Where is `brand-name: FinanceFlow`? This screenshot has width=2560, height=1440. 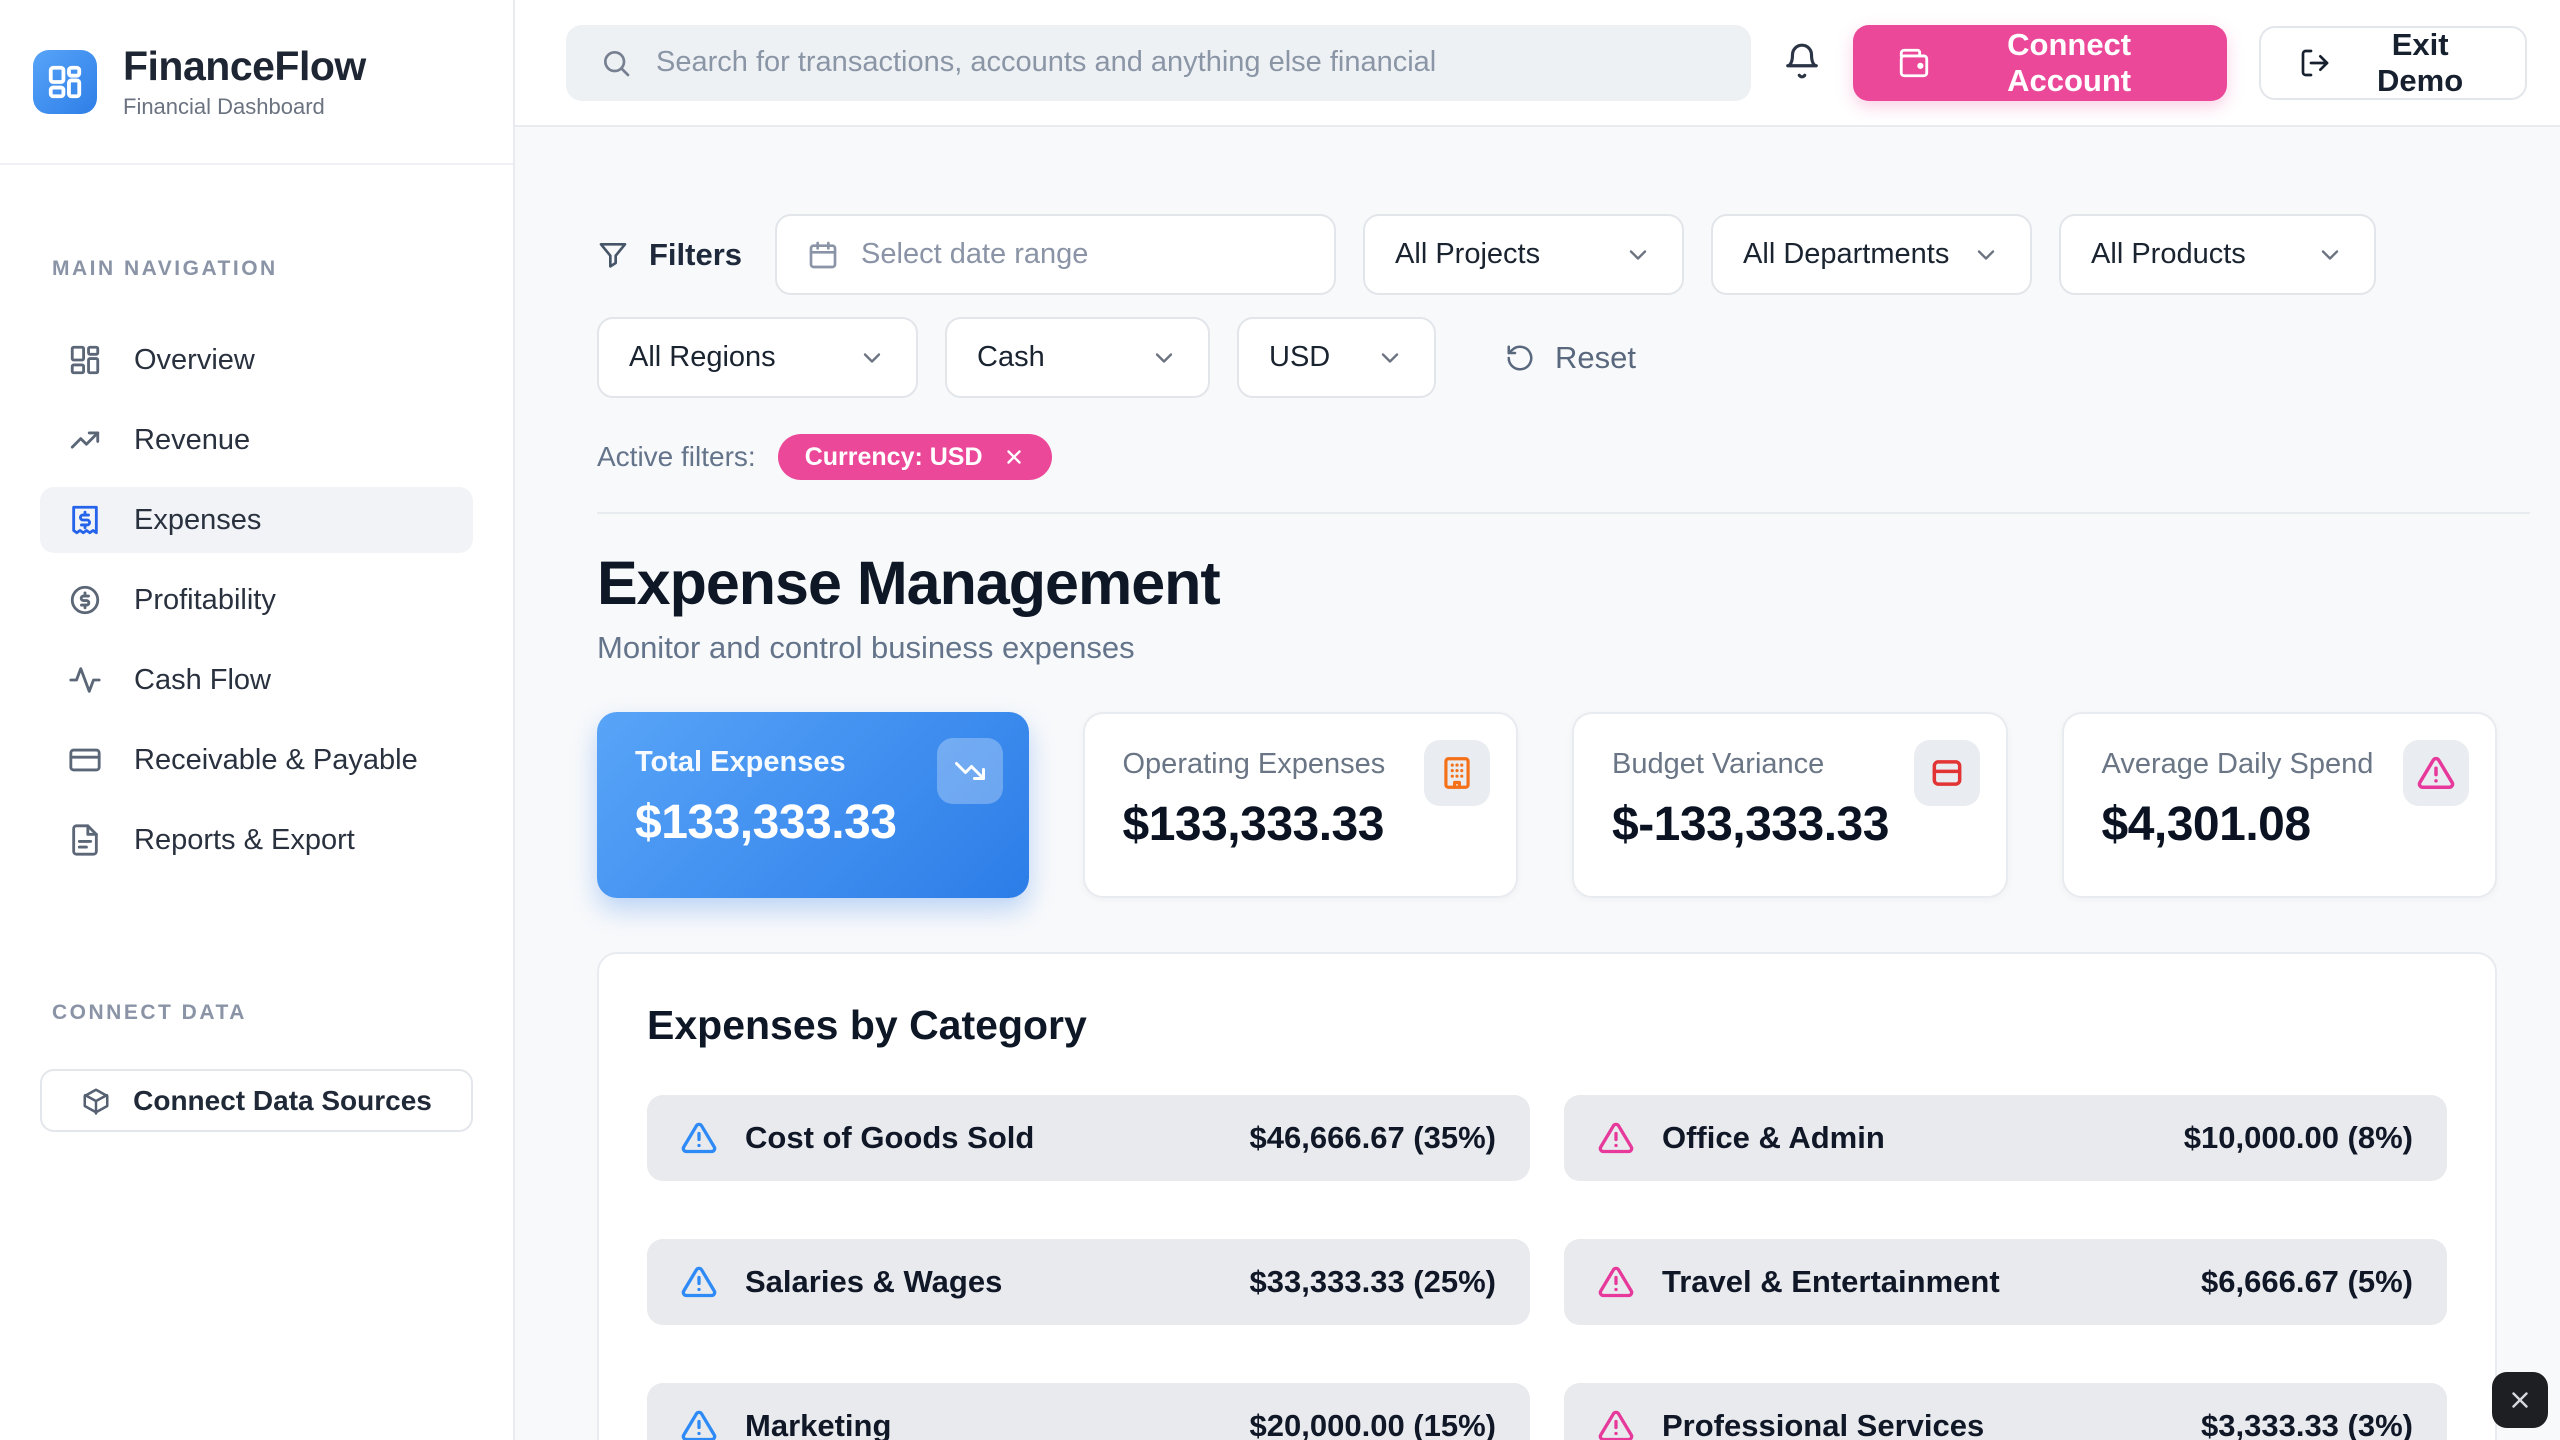
brand-name: FinanceFlow is located at coordinates (244, 66).